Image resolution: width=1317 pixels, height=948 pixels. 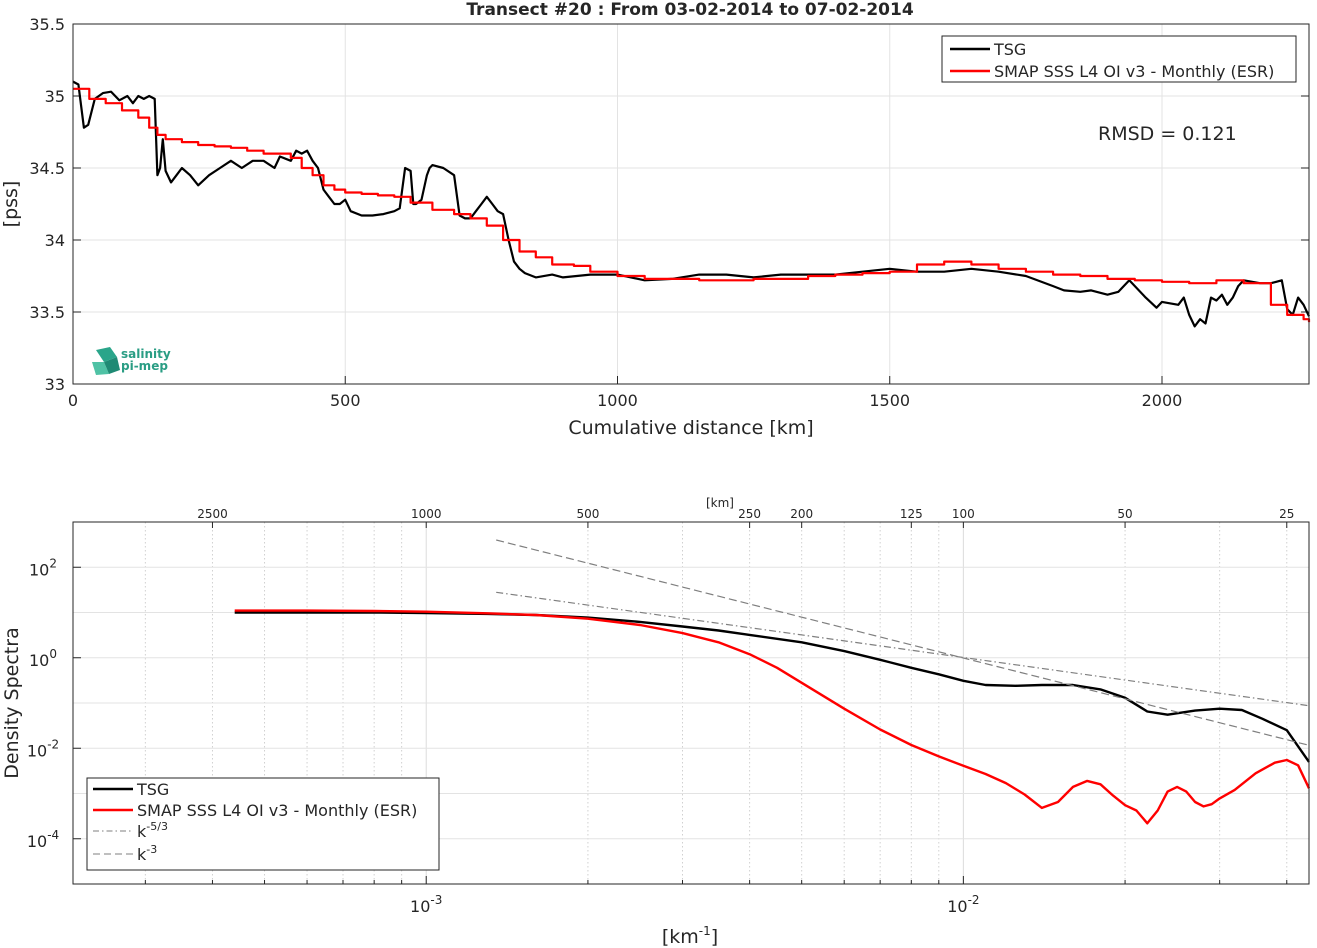 What do you see at coordinates (801, 514) in the screenshot?
I see `bottom-top-tick-label: 200` at bounding box center [801, 514].